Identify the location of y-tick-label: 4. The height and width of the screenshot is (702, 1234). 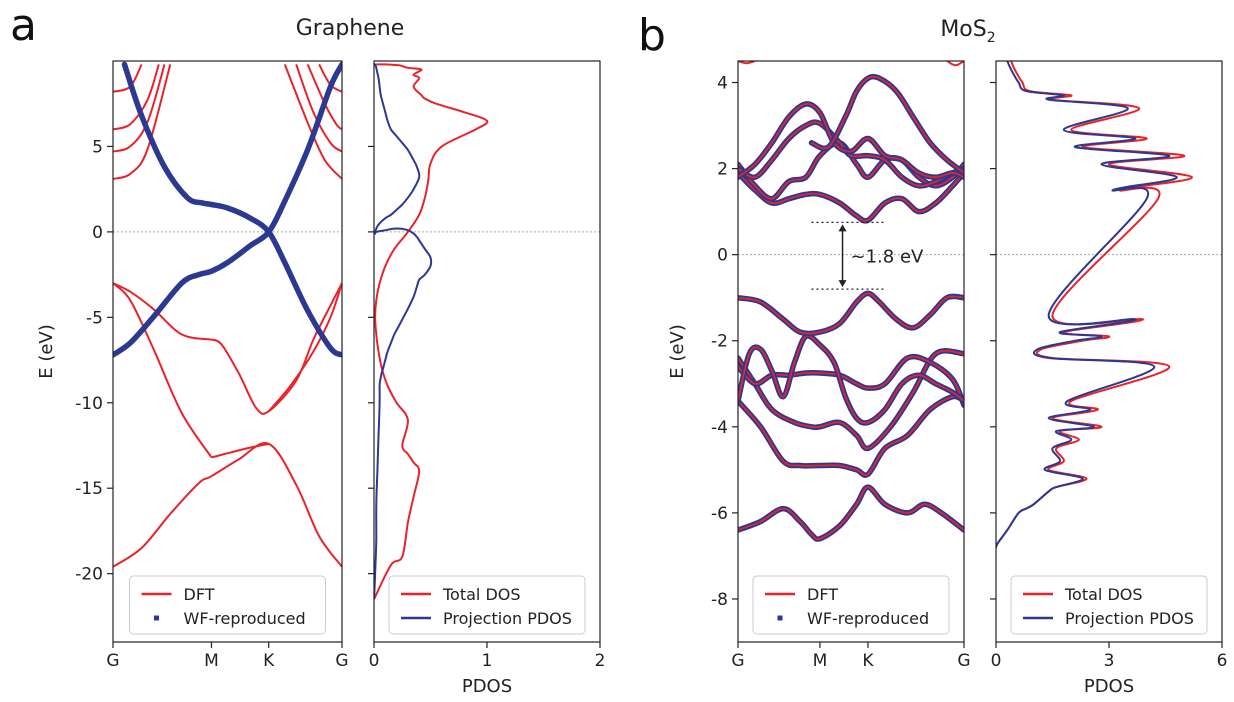
(722, 84).